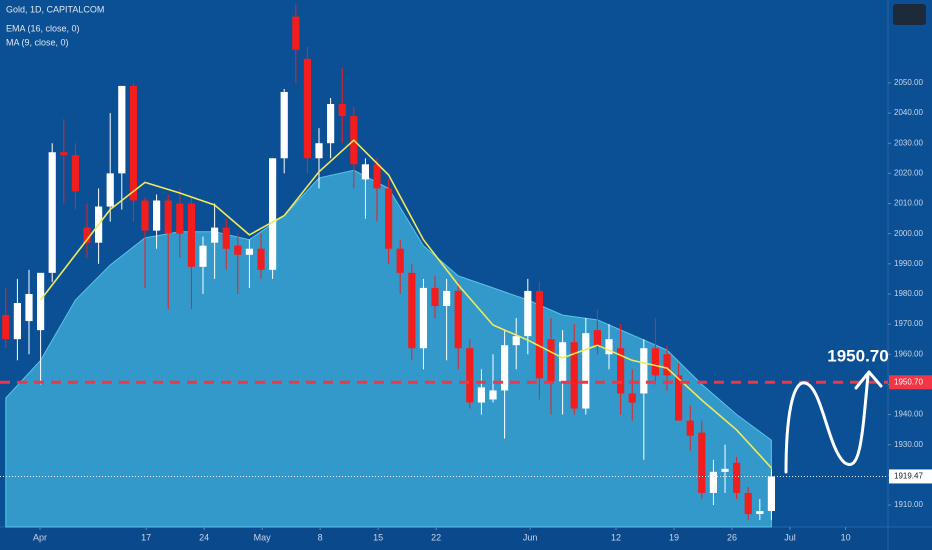 This screenshot has width=932, height=550. What do you see at coordinates (908, 112) in the screenshot?
I see `y-tick-label: 2040.00` at bounding box center [908, 112].